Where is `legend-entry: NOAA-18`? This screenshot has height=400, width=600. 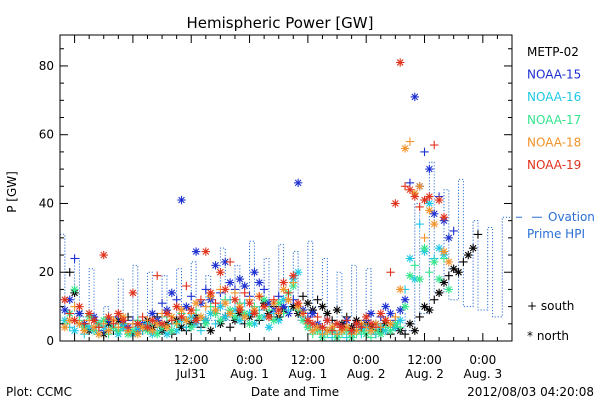
legend-entry: NOAA-18 is located at coordinates (554, 142).